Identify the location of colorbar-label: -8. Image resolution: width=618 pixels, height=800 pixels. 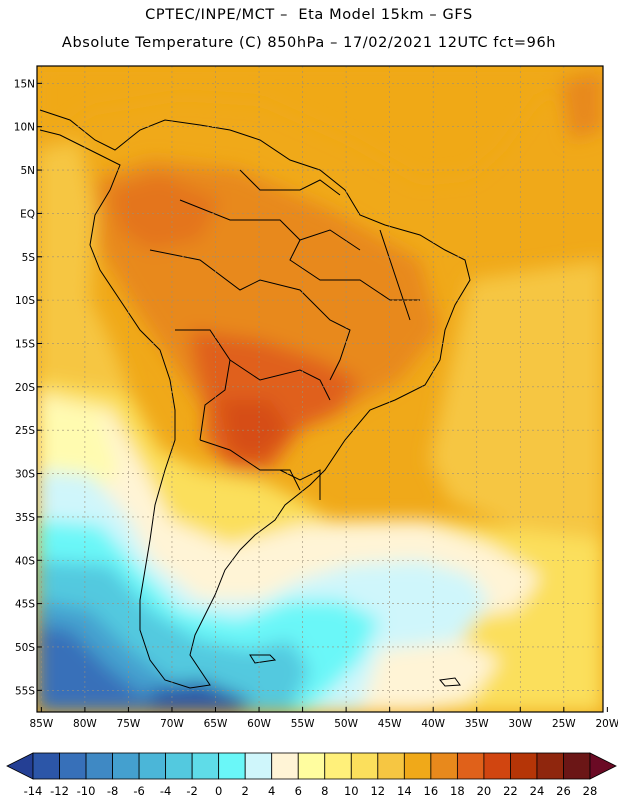
(112, 791).